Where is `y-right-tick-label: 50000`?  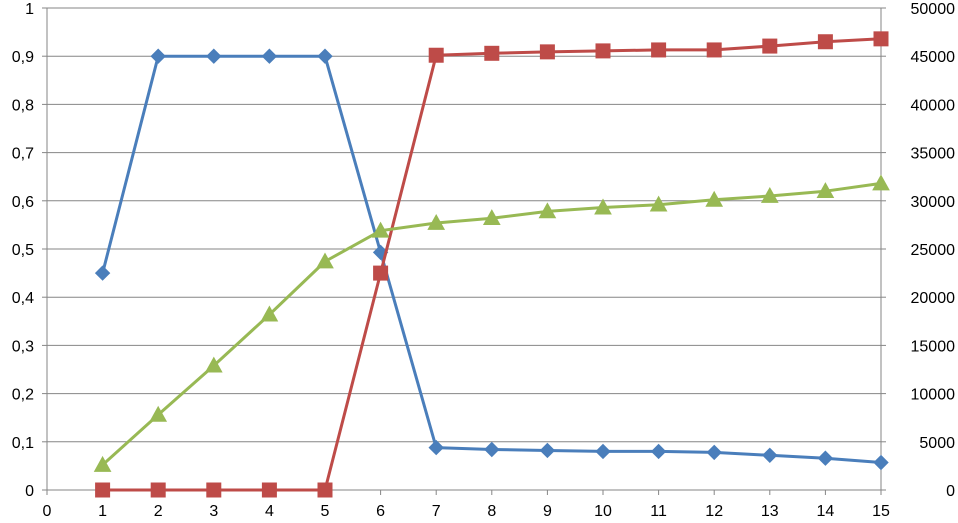 y-right-tick-label: 50000 is located at coordinates (933, 9).